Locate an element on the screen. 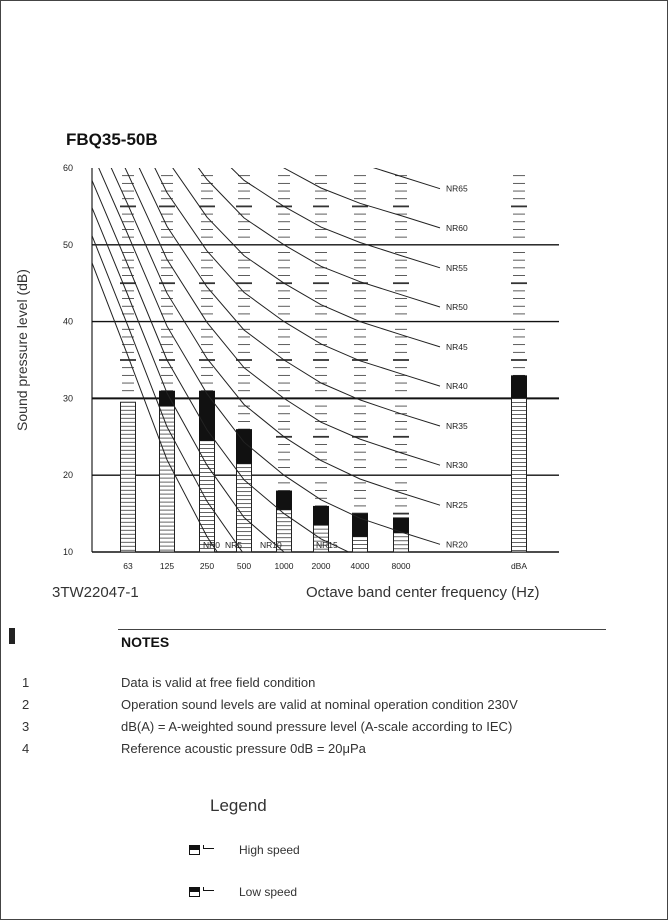 The height and width of the screenshot is (920, 668). x-tick-label: 1000 is located at coordinates (284, 566).